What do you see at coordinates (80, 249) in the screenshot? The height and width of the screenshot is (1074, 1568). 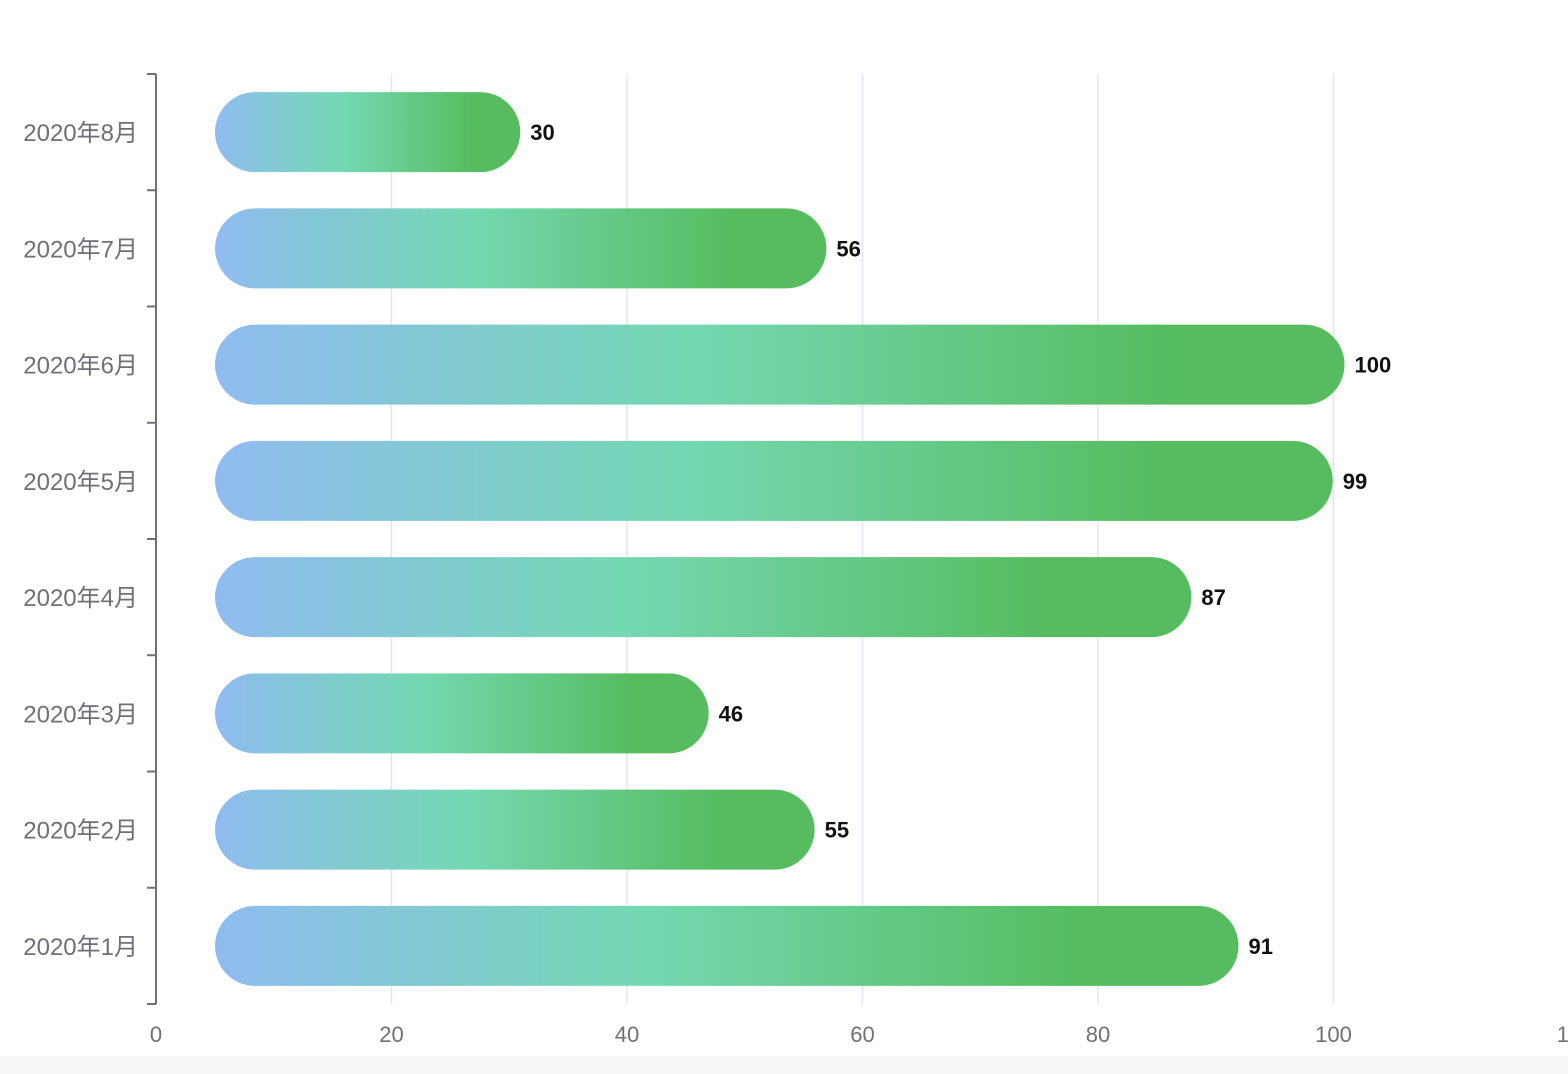 I see `y-category-label: 2020年7月` at bounding box center [80, 249].